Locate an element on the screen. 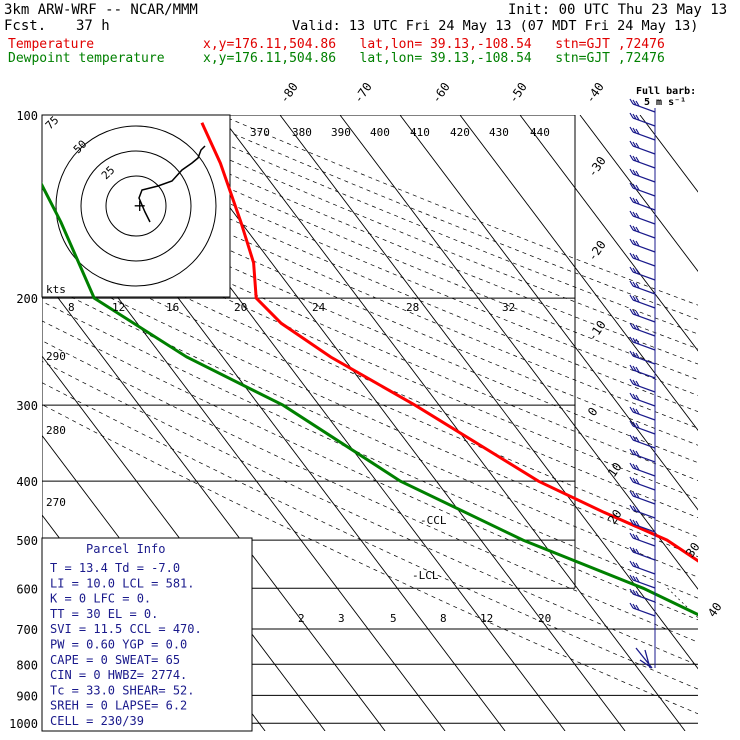 Image resolution: width=740 pixels, height=740 pixels. hodograph-speed-label: 12 is located at coordinates (118, 307).